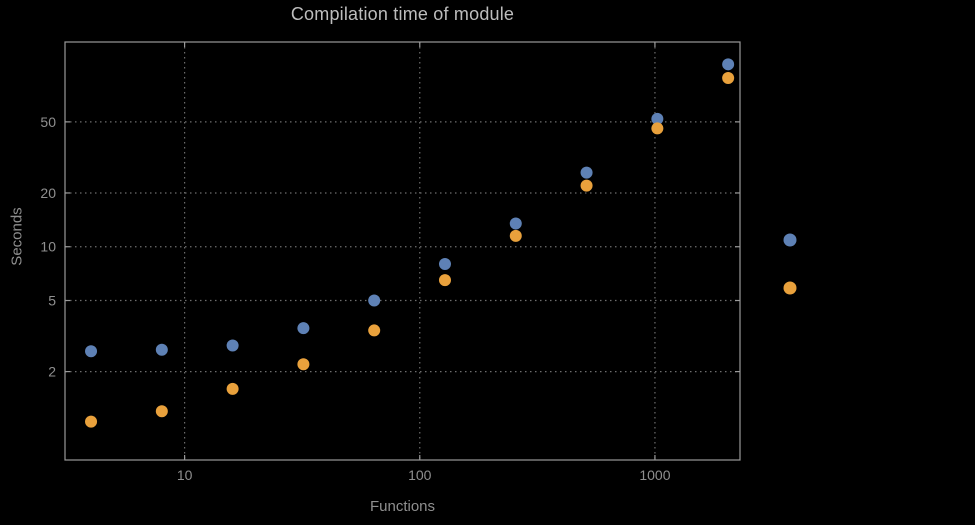  I want to click on y-axis-label: Seconds, so click(17, 236).